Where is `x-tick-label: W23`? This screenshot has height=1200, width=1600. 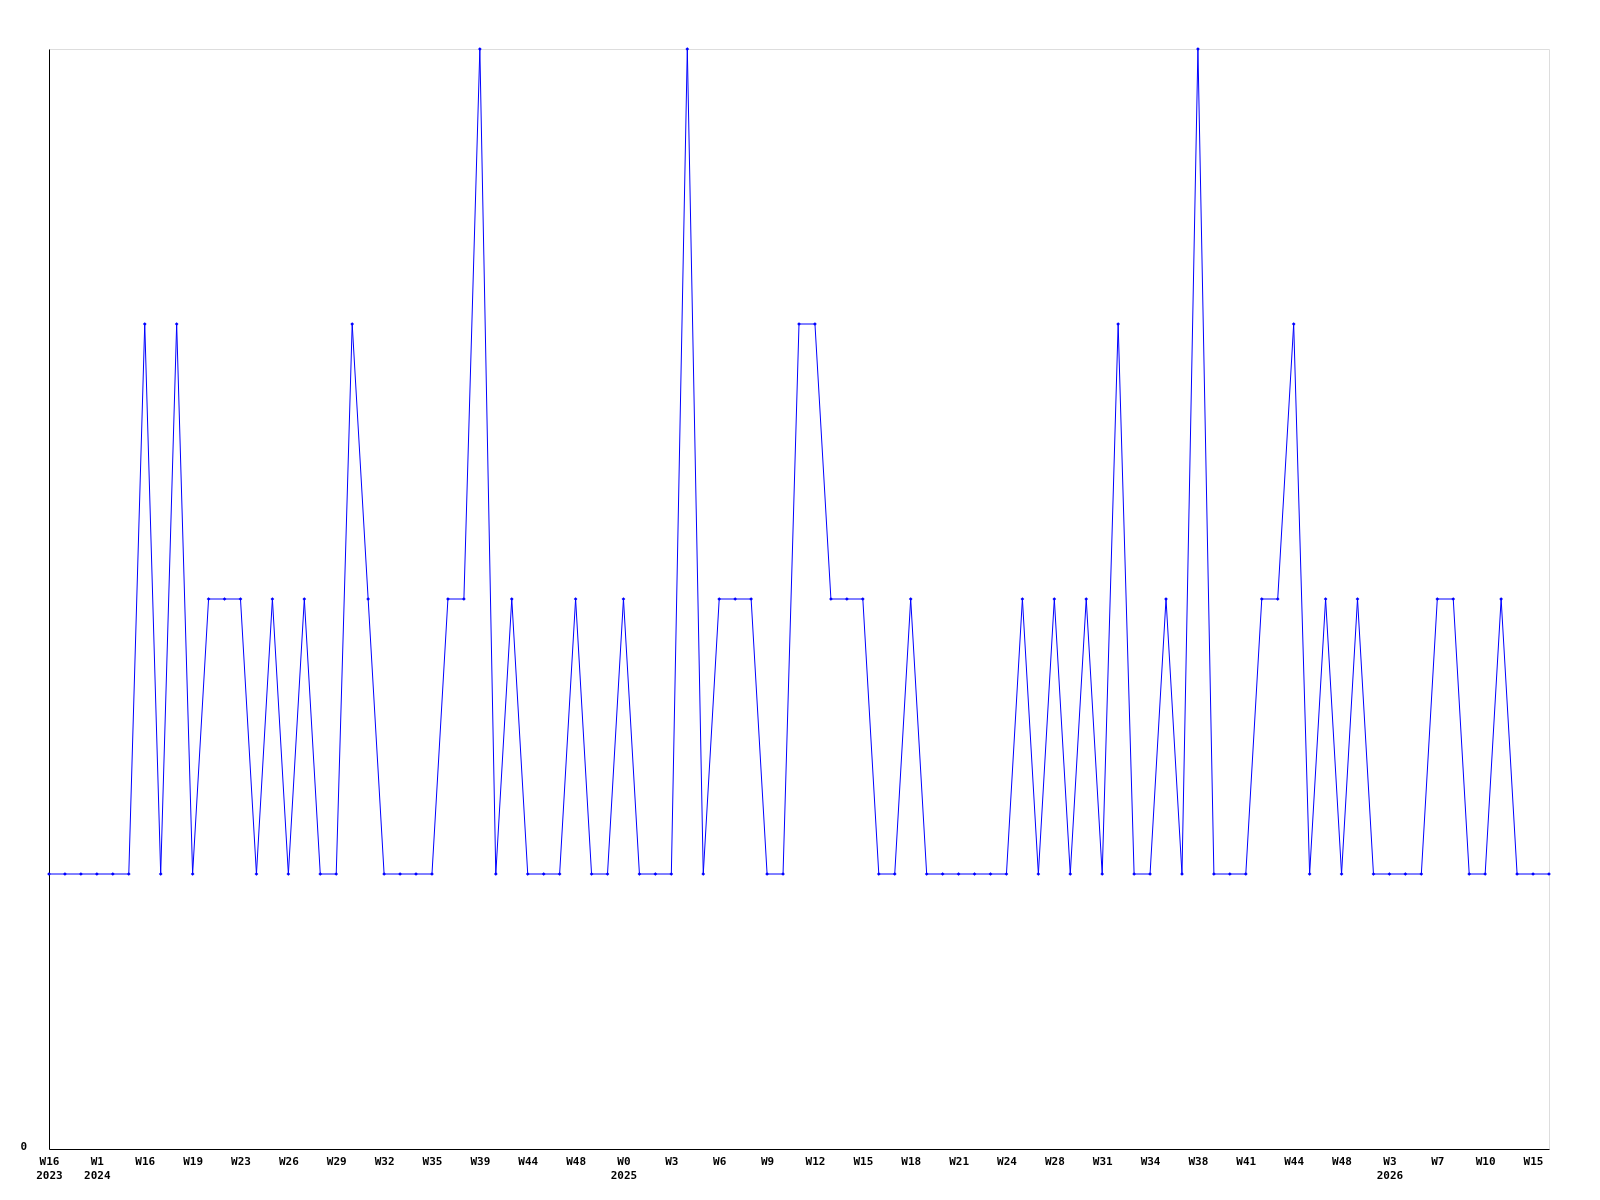
x-tick-label: W23 is located at coordinates (241, 1161).